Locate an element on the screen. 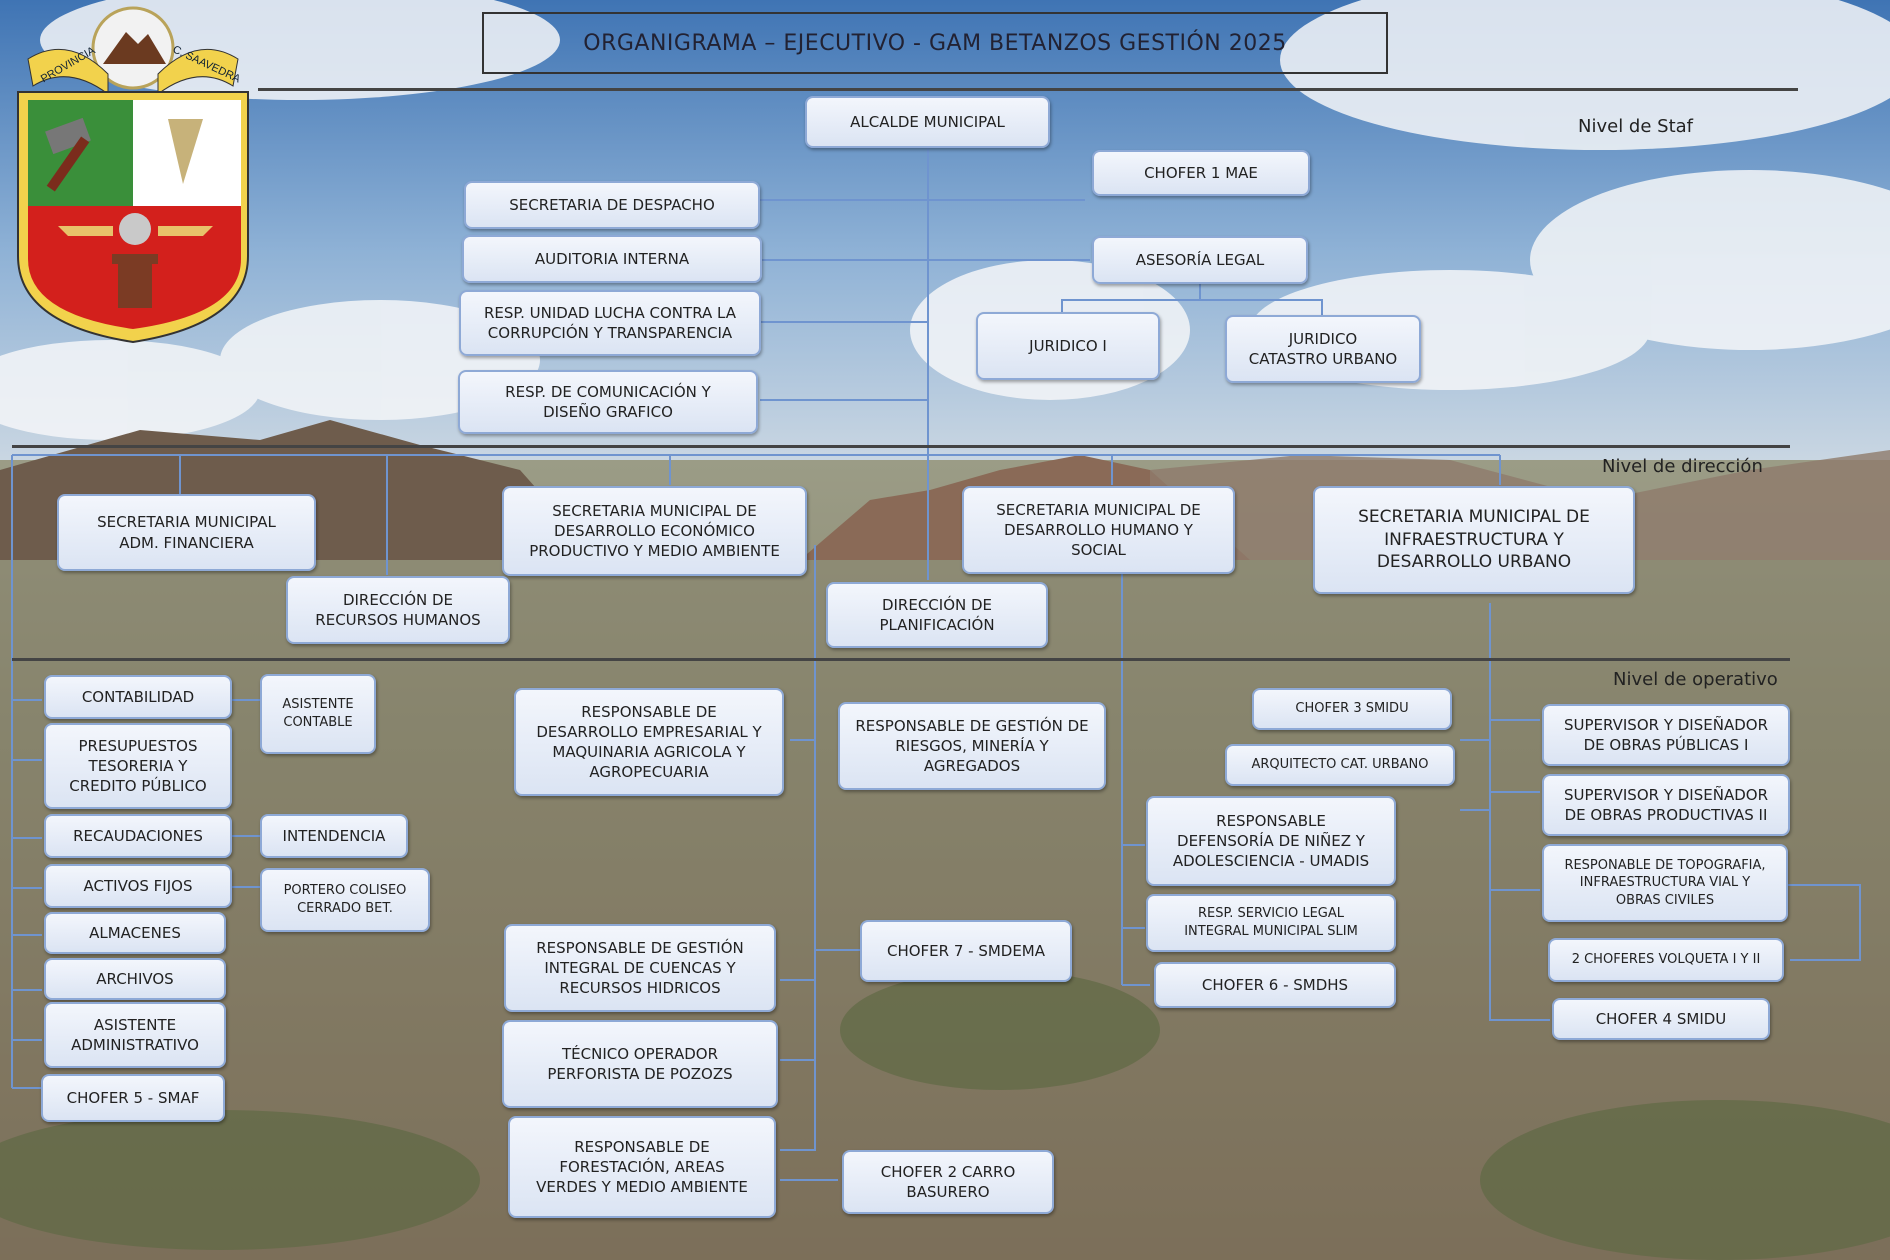 The height and width of the screenshot is (1260, 1890). node-chofer-7: CHOFER 7 - SMDEMA is located at coordinates (966, 951).